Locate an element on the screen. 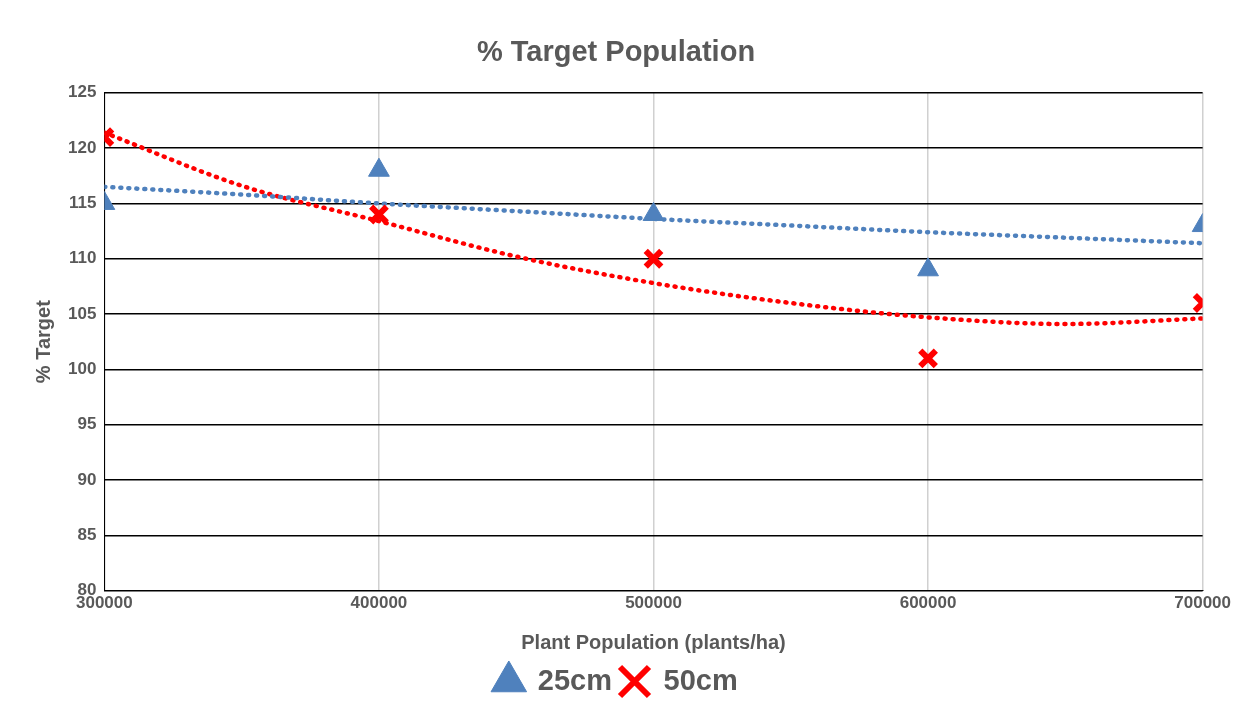 The width and height of the screenshot is (1242, 724). legend-label: 50cm is located at coordinates (700, 679).